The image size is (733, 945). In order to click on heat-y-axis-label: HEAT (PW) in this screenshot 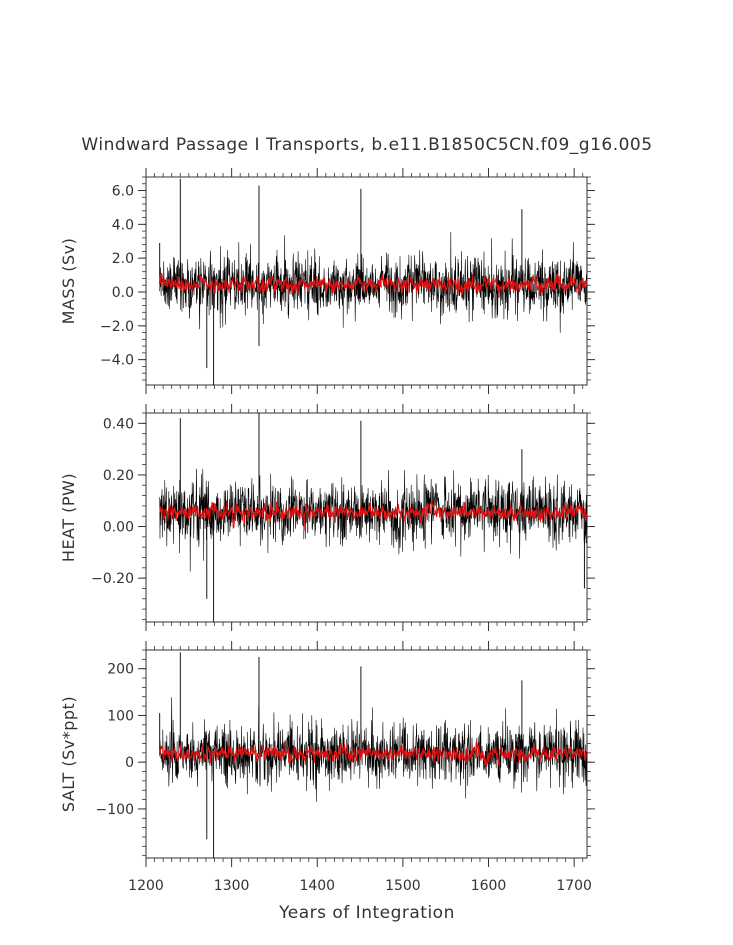, I will do `click(68, 517)`.